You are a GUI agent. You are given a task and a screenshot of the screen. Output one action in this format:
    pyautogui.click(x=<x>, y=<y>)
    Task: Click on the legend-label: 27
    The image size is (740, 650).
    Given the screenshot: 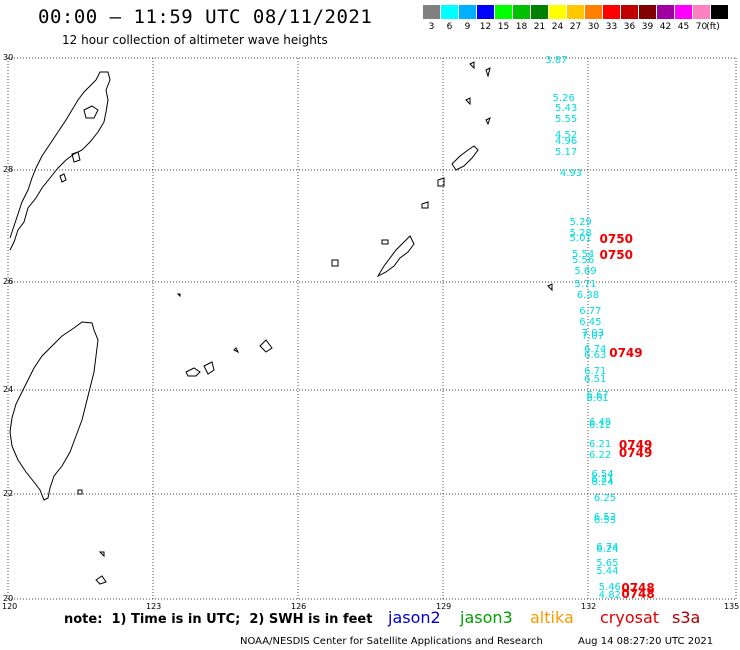 What is the action you would take?
    pyautogui.click(x=575, y=27)
    